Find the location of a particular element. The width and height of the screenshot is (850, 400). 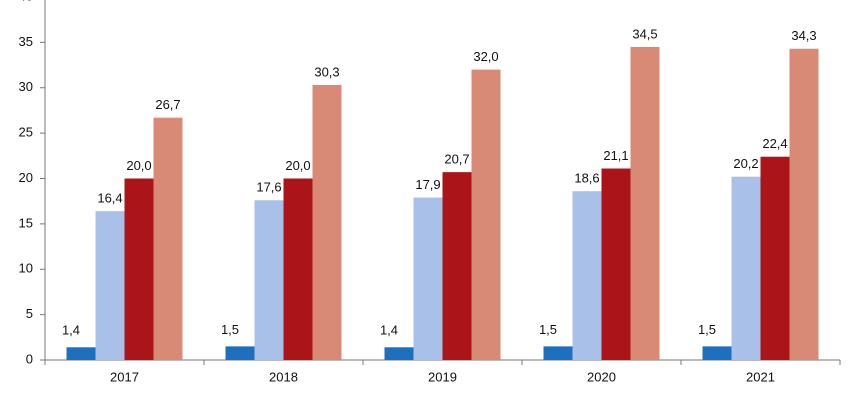

value-label: 16,4 is located at coordinates (109, 198).